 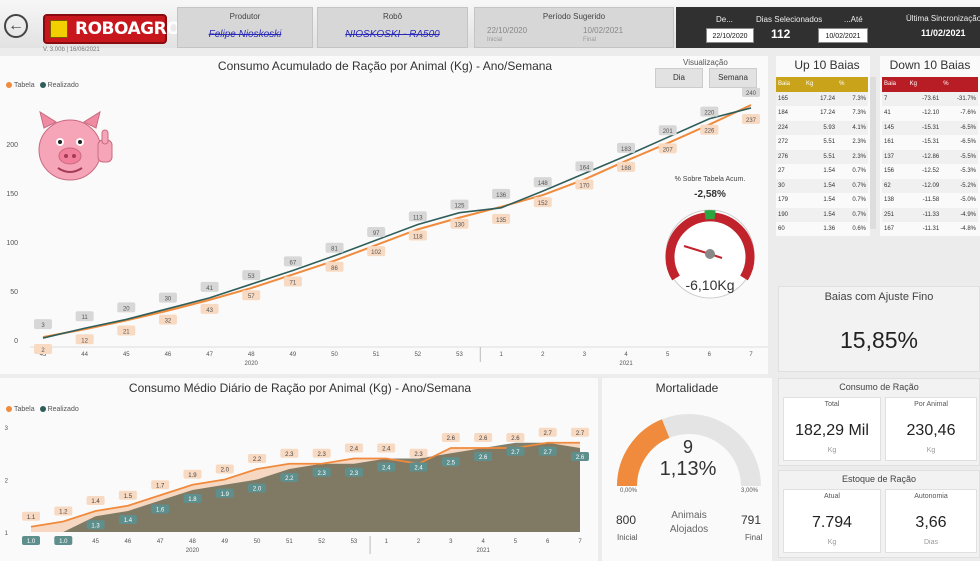 I want to click on data-label: 237, so click(x=751, y=121).